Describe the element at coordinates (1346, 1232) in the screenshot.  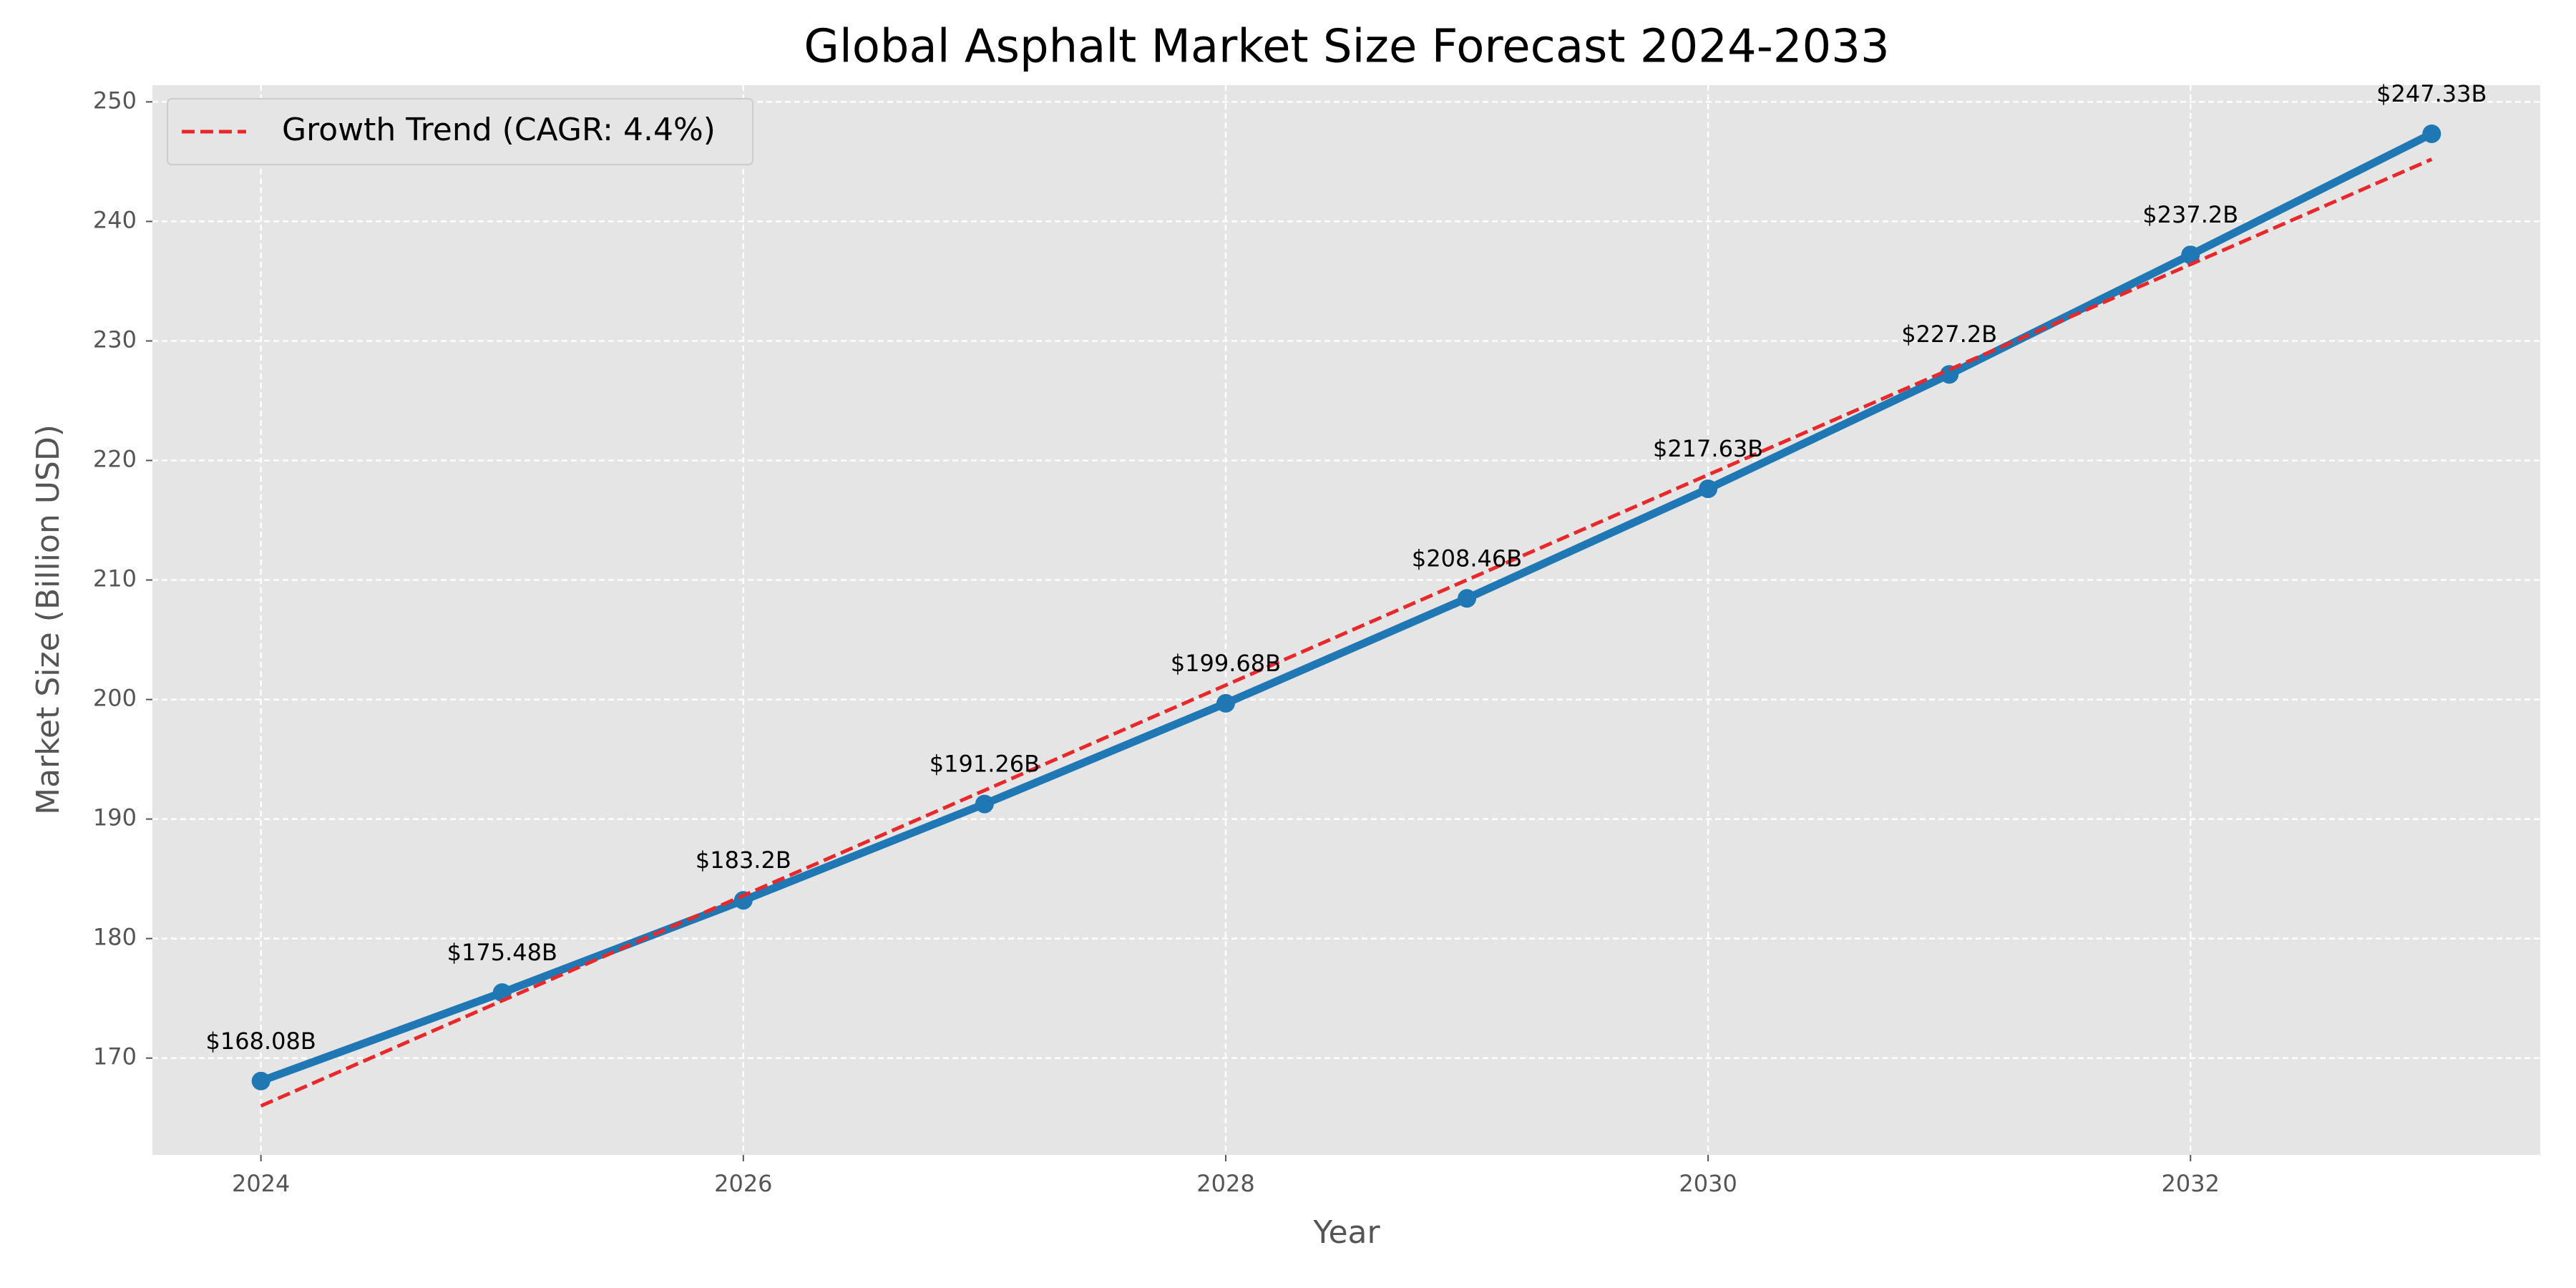
I see `x-axis-label: Year` at that location.